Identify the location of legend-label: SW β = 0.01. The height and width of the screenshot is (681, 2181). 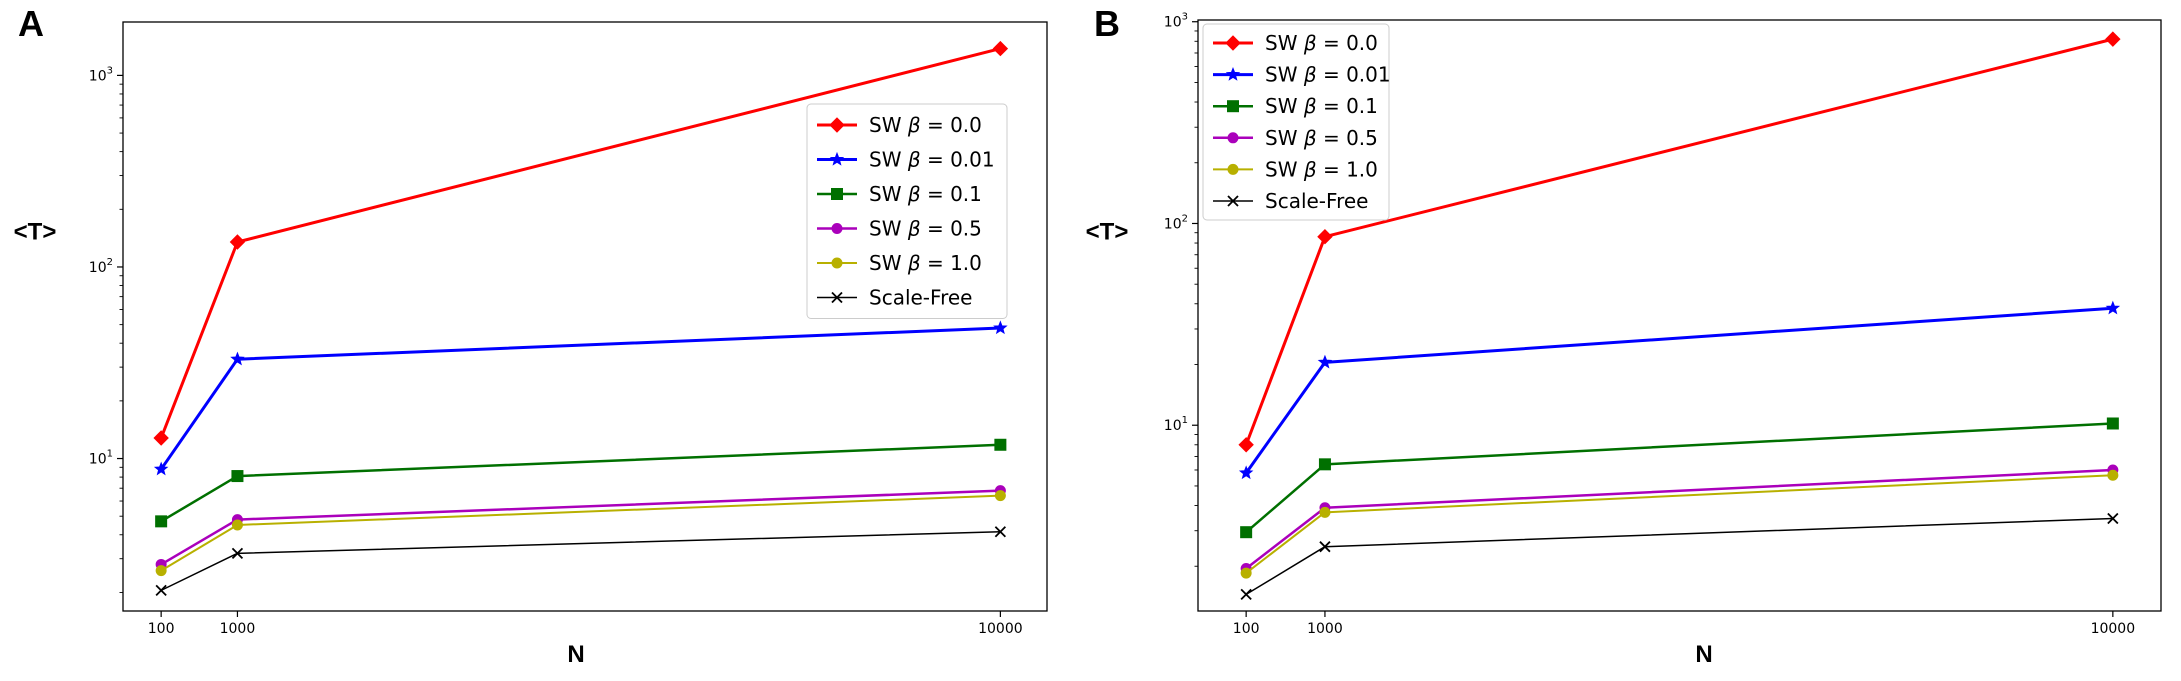
(1328, 75).